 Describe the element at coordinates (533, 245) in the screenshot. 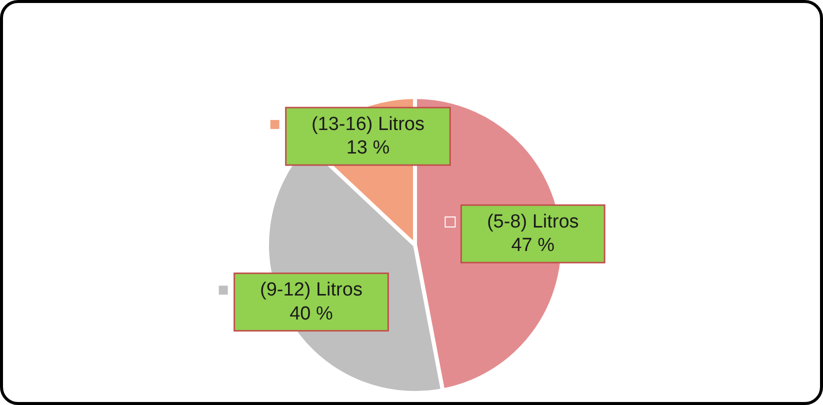

I see `data-label: 47 %` at that location.